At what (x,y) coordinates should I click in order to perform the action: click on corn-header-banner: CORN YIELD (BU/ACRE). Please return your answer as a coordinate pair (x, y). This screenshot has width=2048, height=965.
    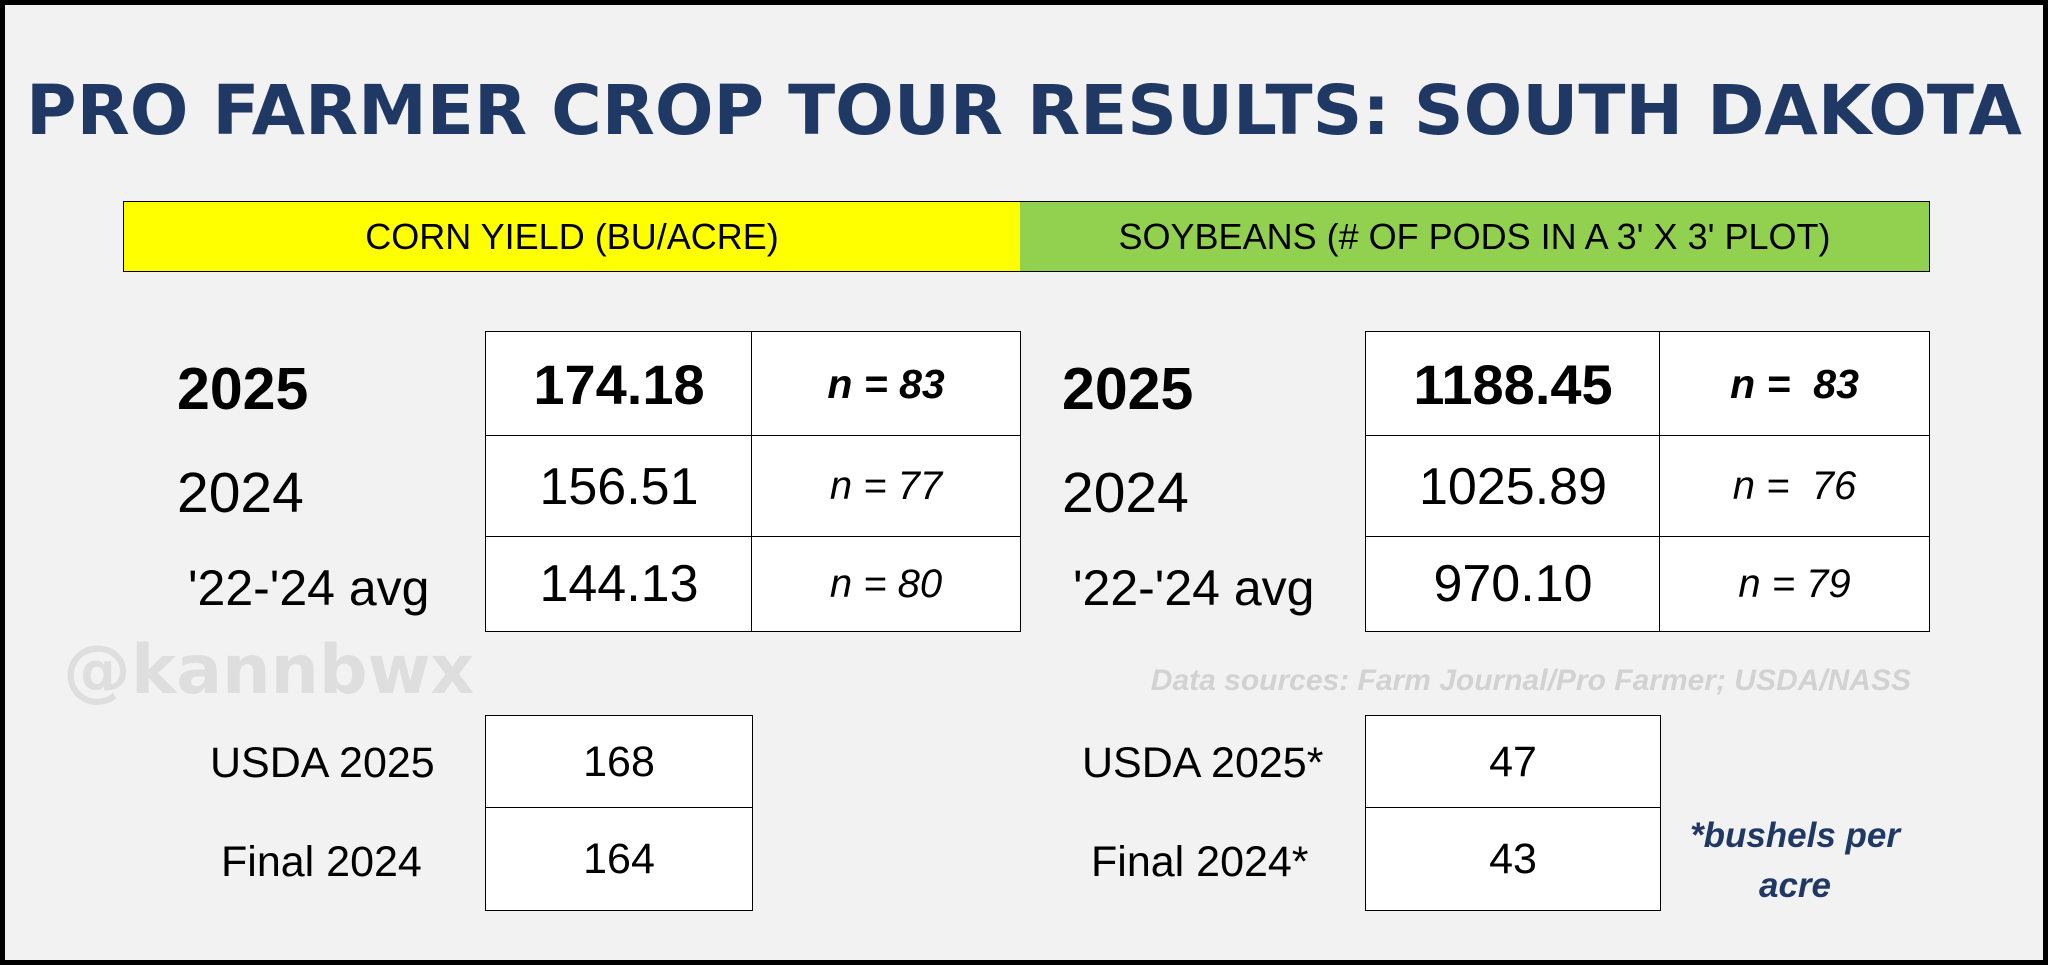
    Looking at the image, I should click on (572, 236).